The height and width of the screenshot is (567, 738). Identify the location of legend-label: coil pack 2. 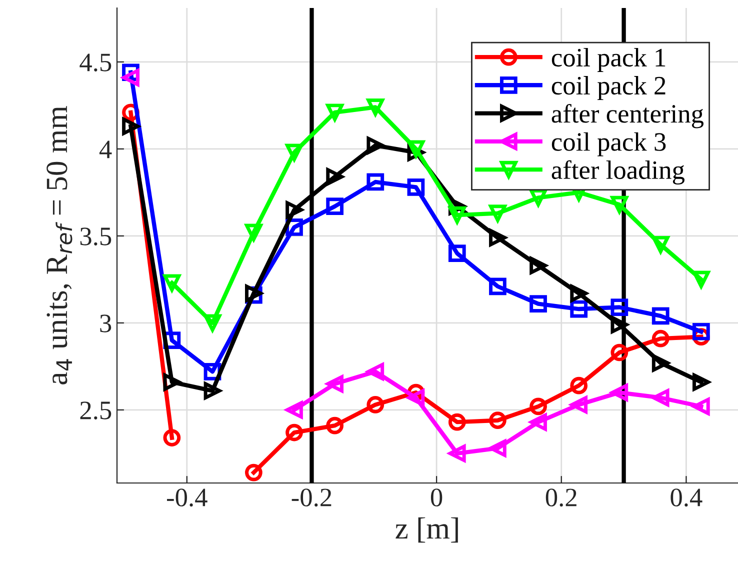
(609, 88).